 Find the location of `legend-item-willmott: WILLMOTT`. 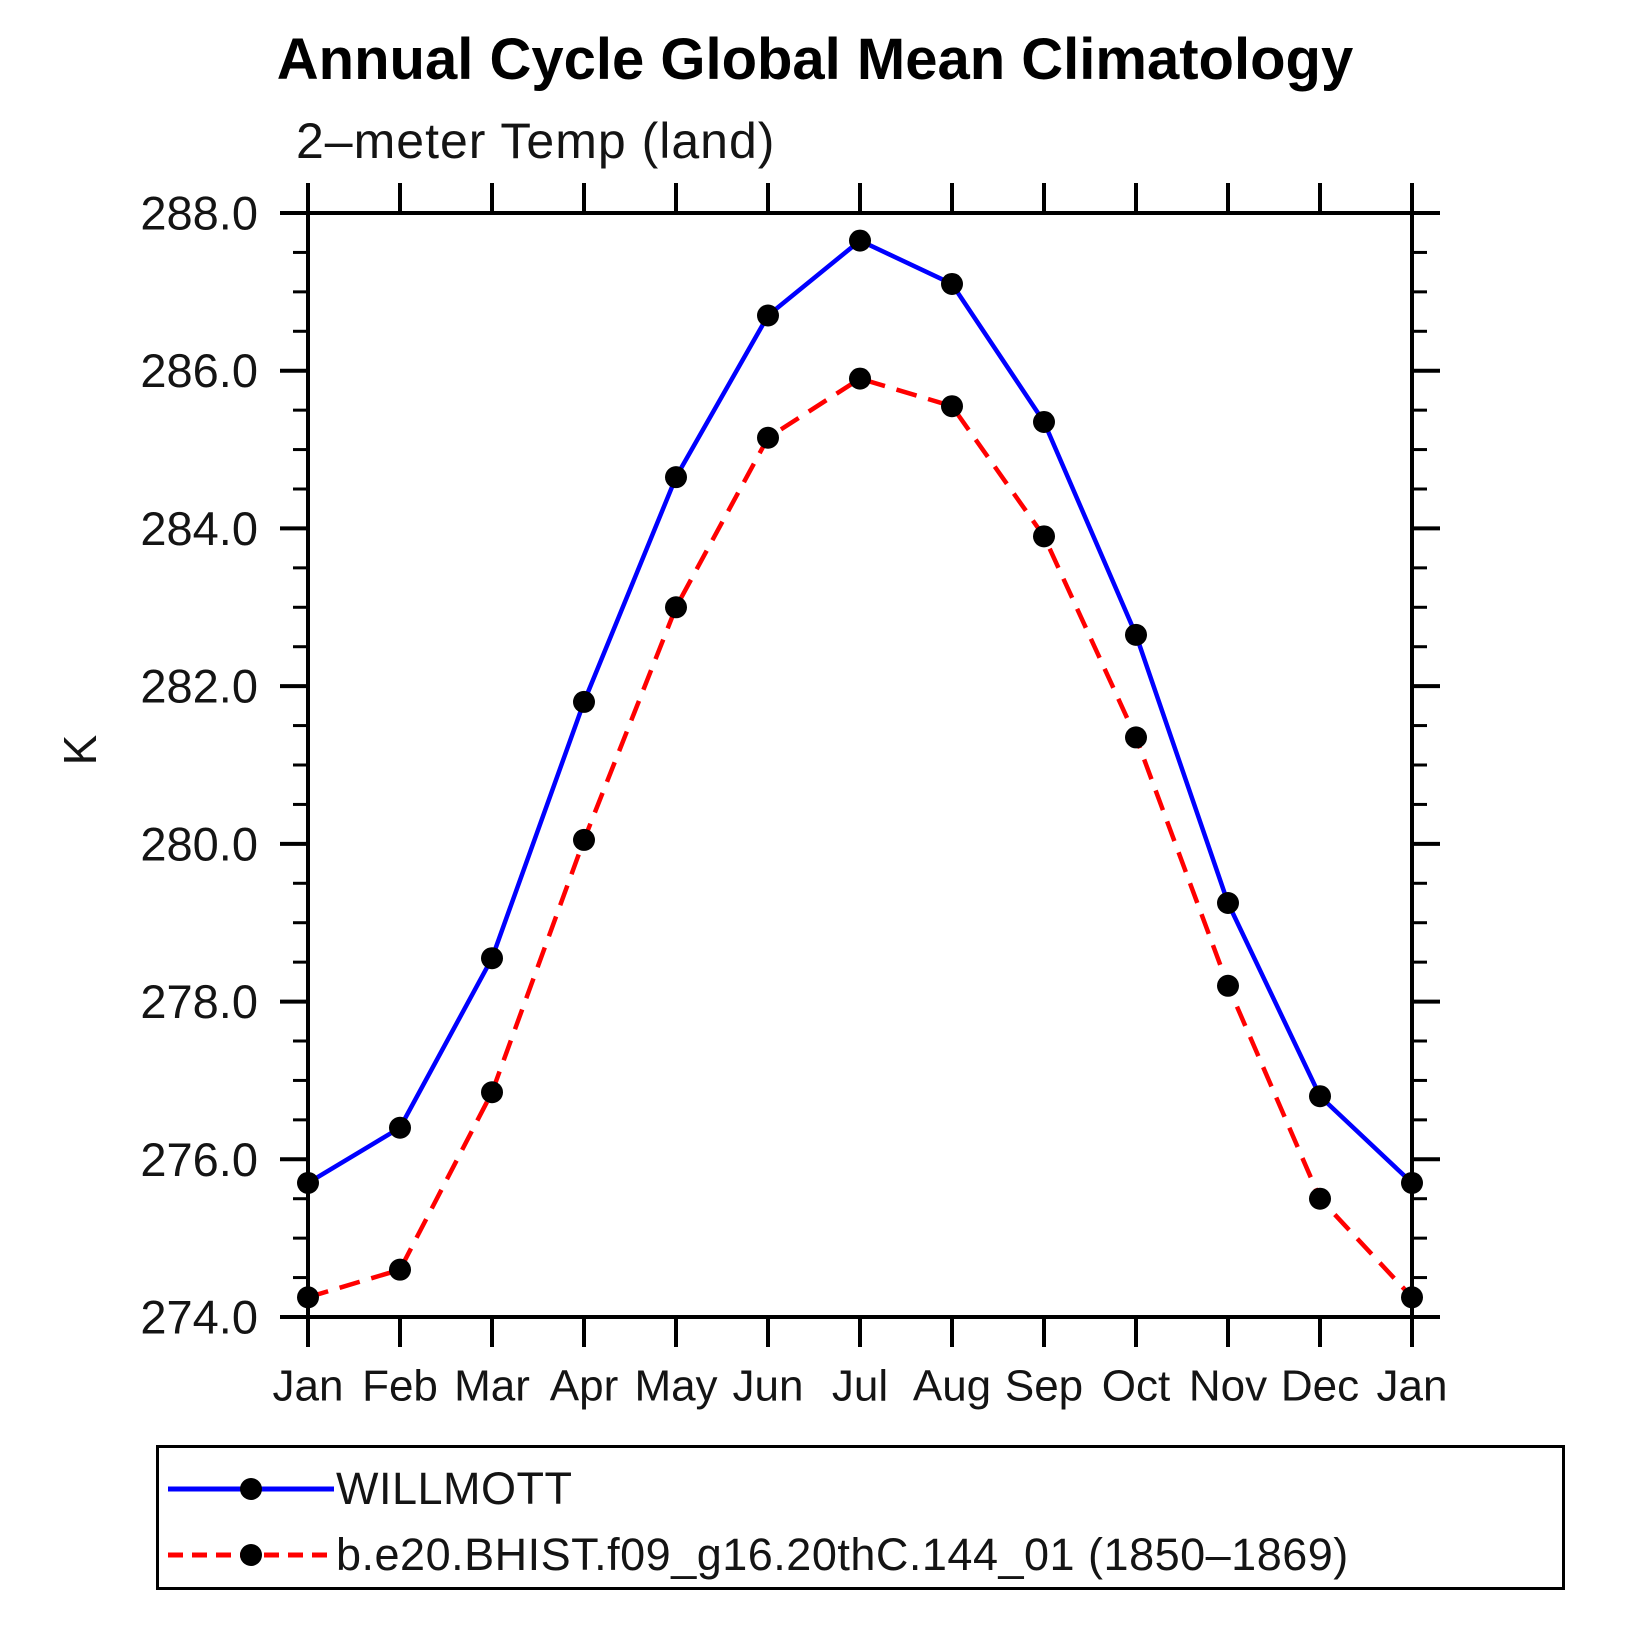

legend-item-willmott: WILLMOTT is located at coordinates (369, 1488).